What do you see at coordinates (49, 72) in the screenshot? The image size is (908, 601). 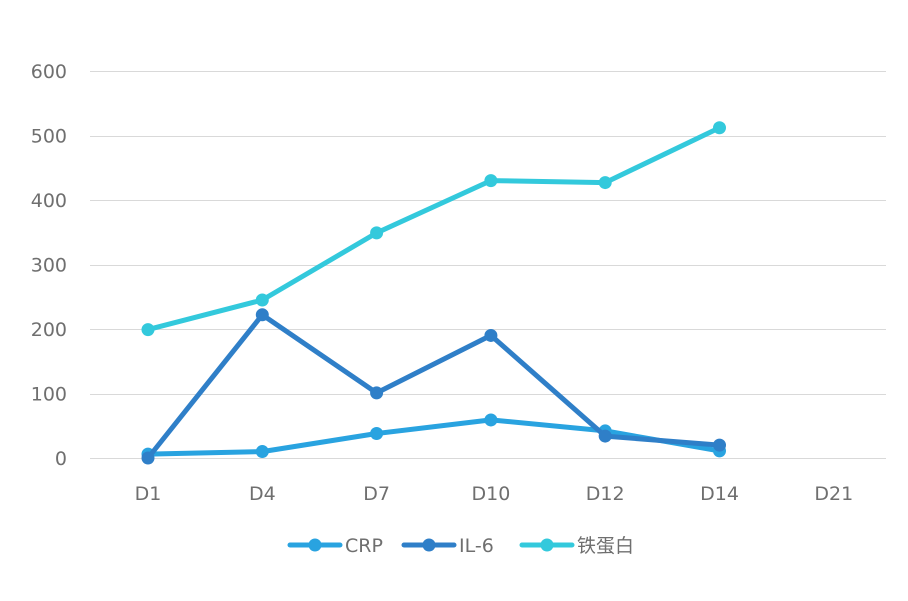 I see `y-tick-label: 600` at bounding box center [49, 72].